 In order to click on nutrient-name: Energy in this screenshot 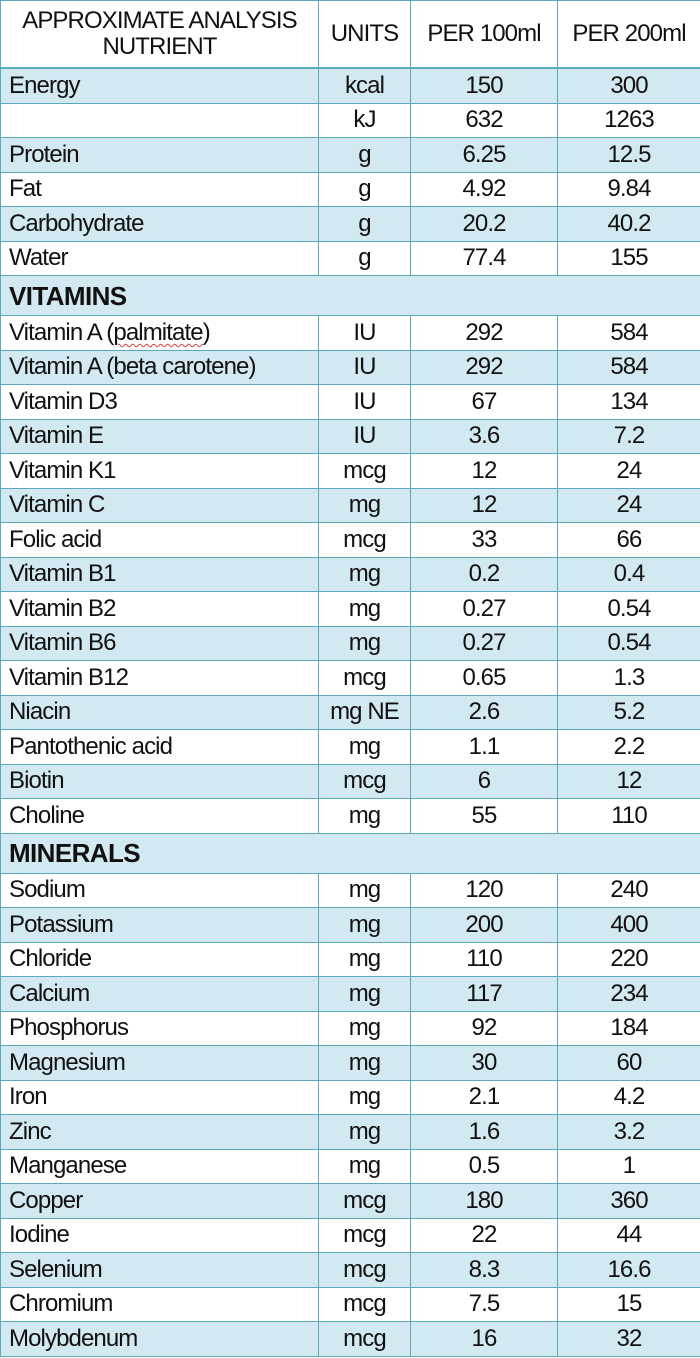, I will do `click(159, 85)`.